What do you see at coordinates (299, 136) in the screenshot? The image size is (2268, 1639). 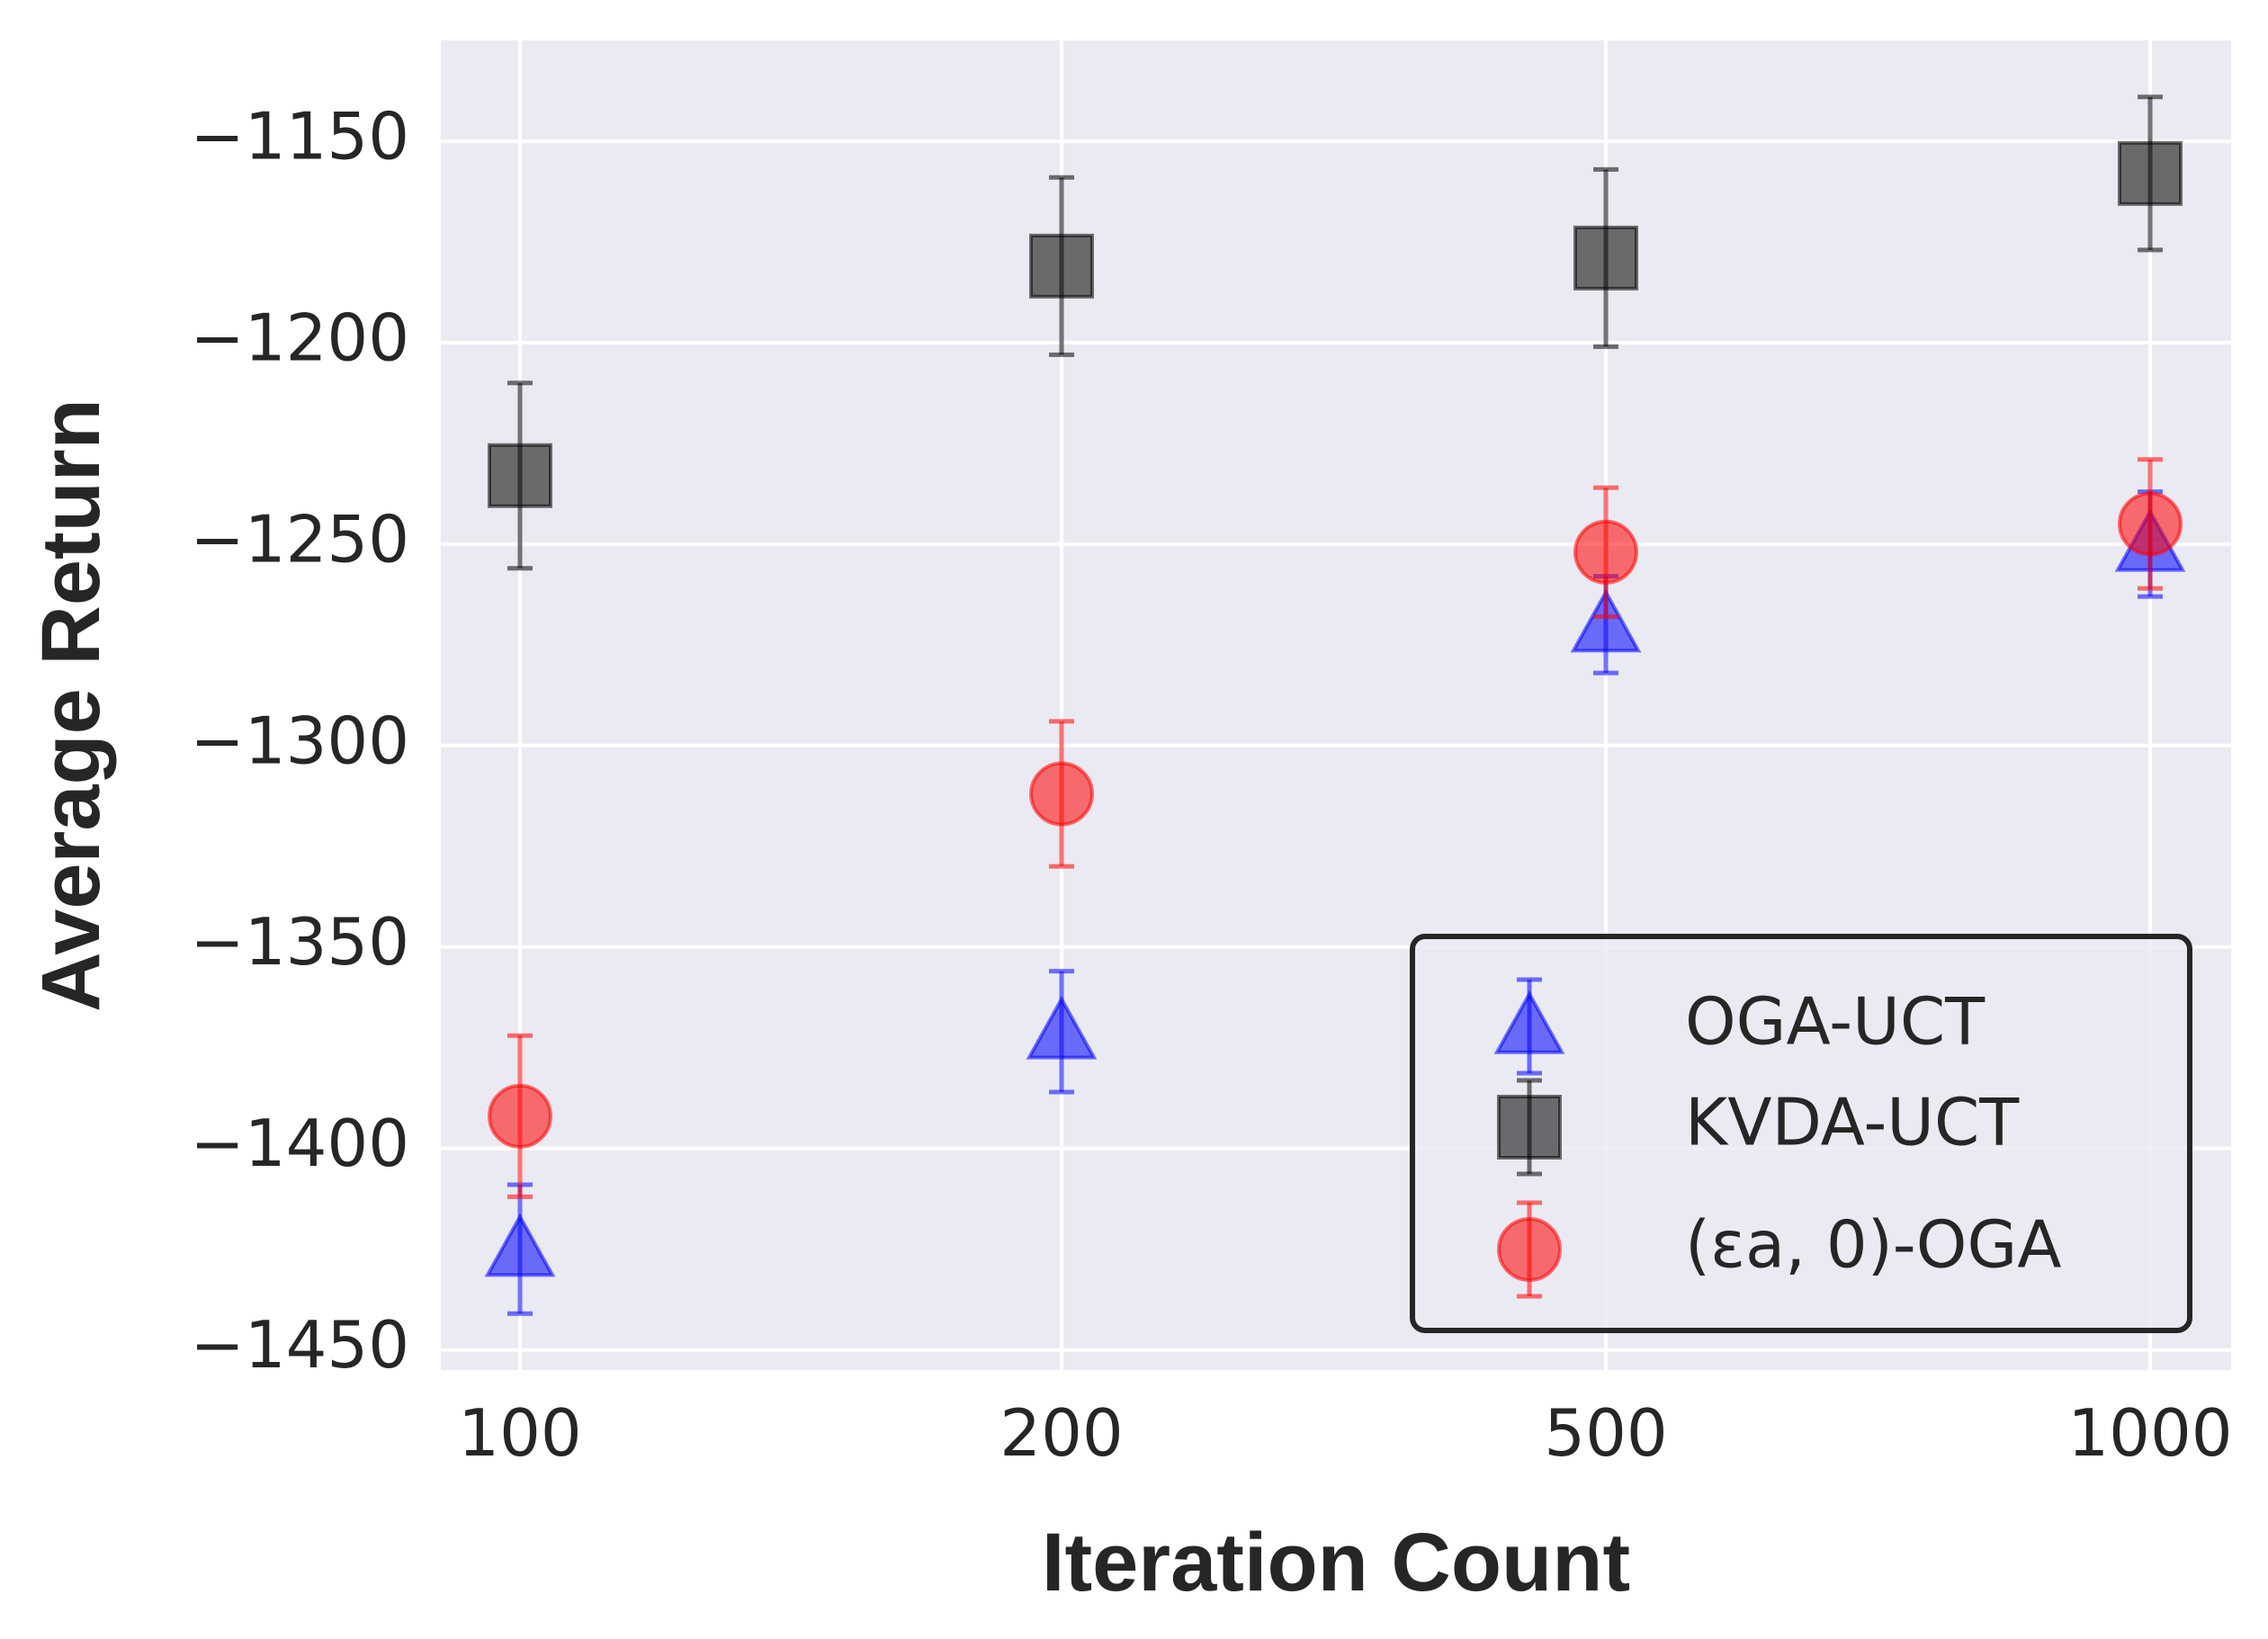 I see `y-tick-label: −1150` at bounding box center [299, 136].